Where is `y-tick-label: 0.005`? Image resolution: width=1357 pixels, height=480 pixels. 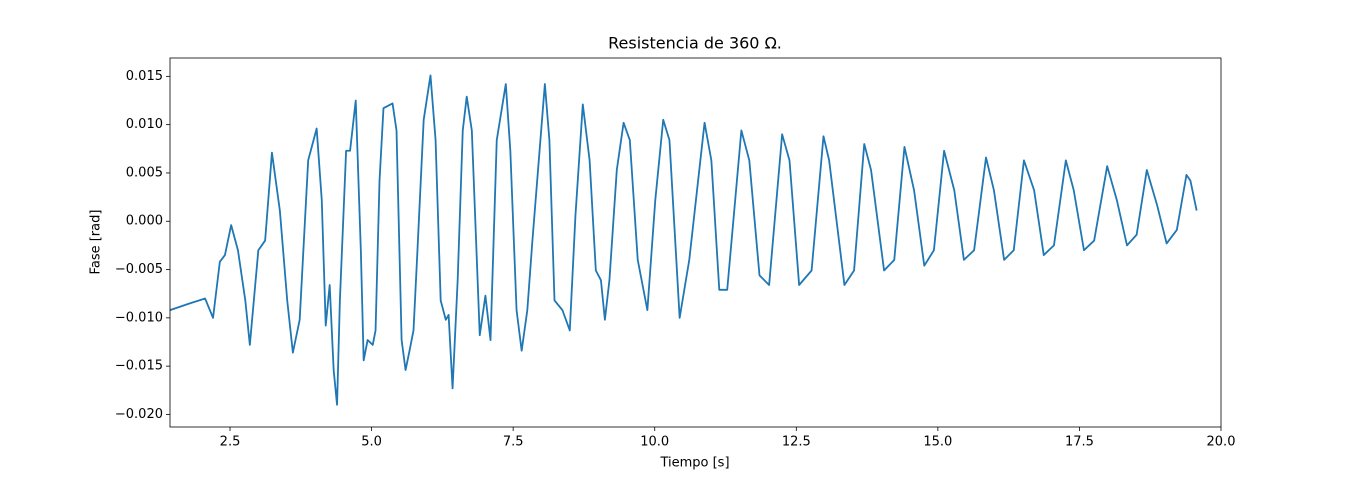
y-tick-label: 0.005 is located at coordinates (144, 172).